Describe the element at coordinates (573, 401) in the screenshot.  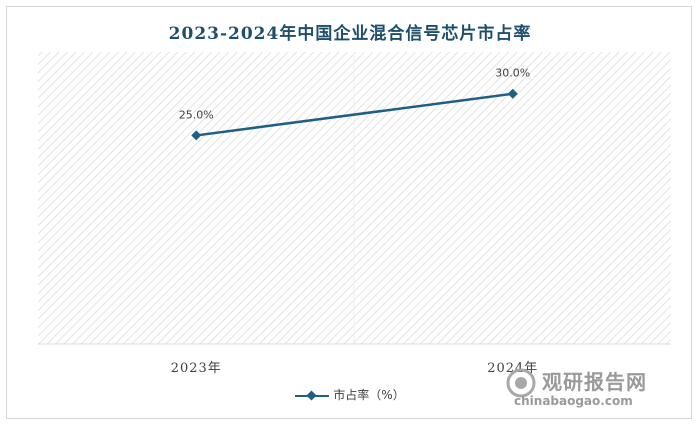
I see `watermark-url: chinabaogao.com` at that location.